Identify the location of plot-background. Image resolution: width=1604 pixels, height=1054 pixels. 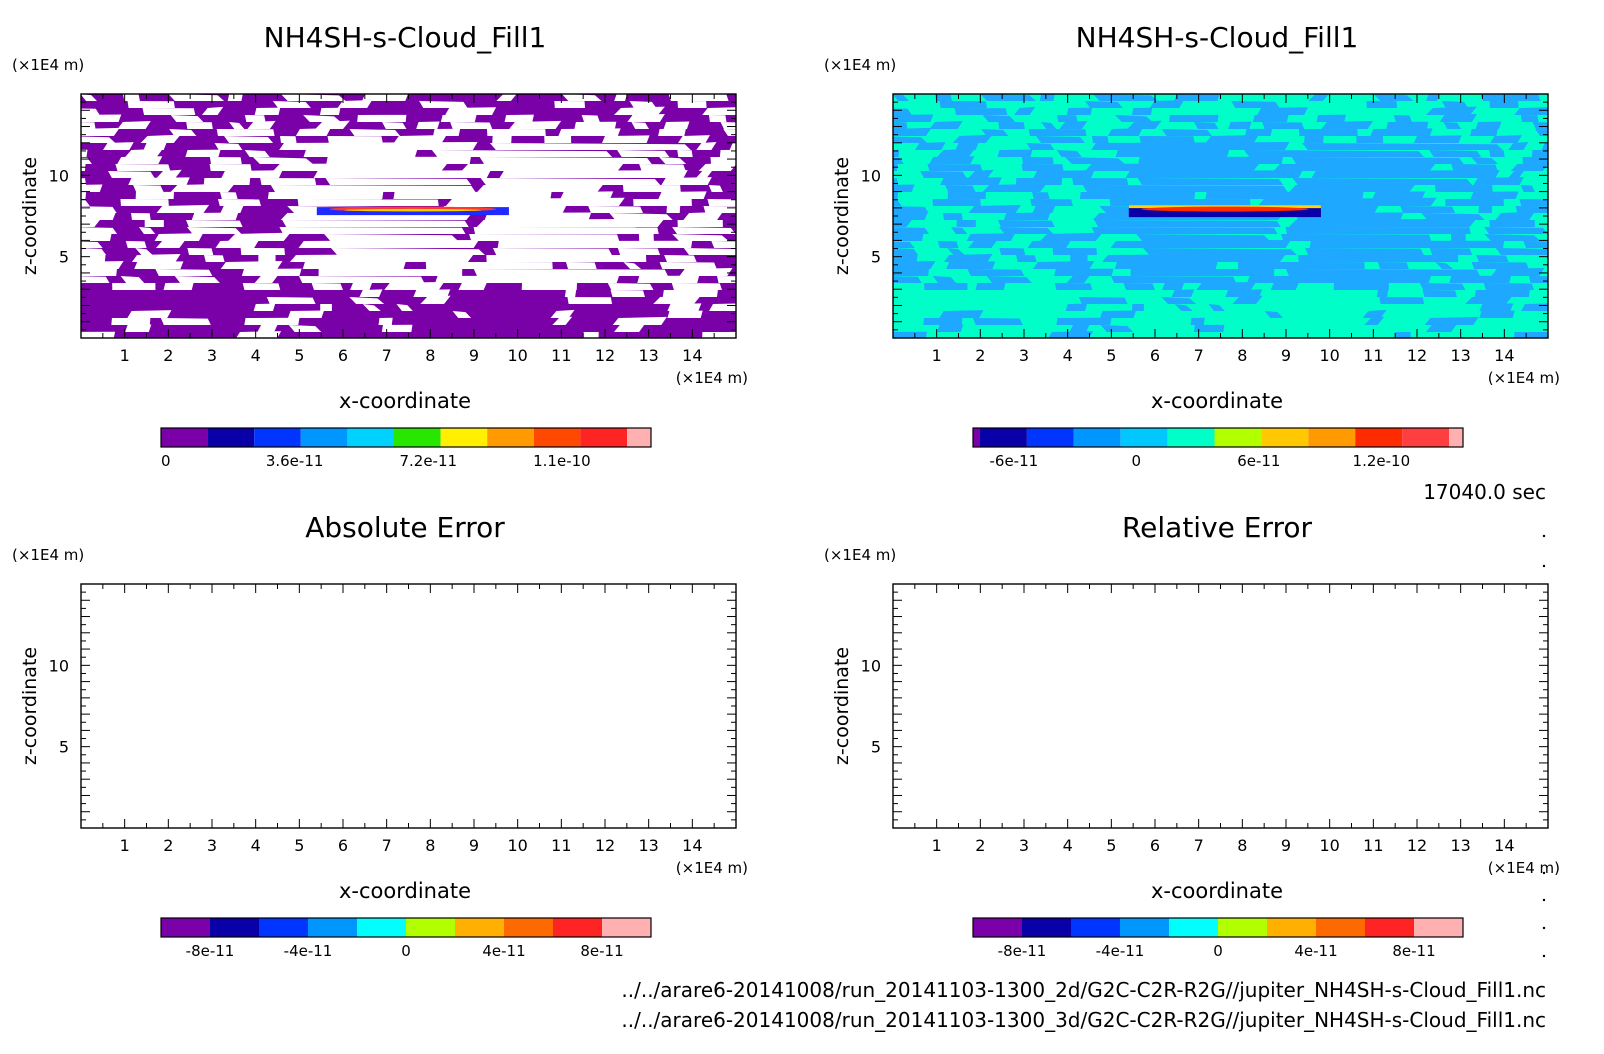
(1220, 706).